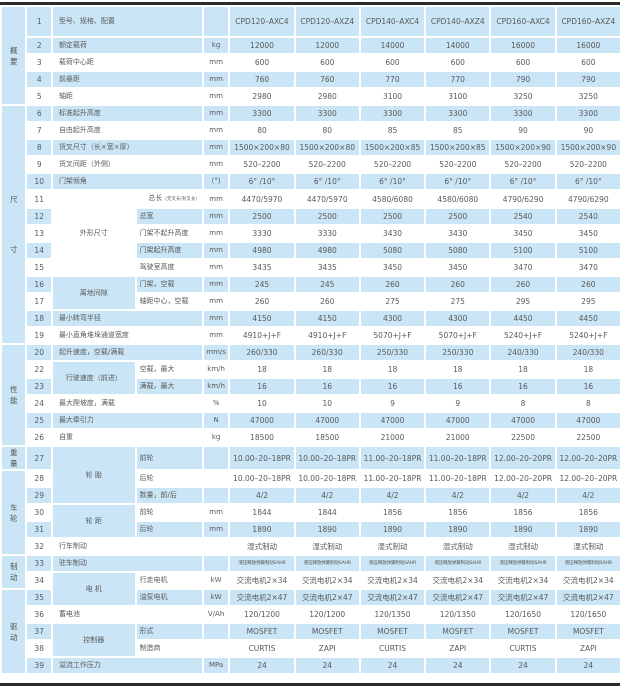 The image size is (622, 686). I want to click on row-number: 22, so click(39, 369).